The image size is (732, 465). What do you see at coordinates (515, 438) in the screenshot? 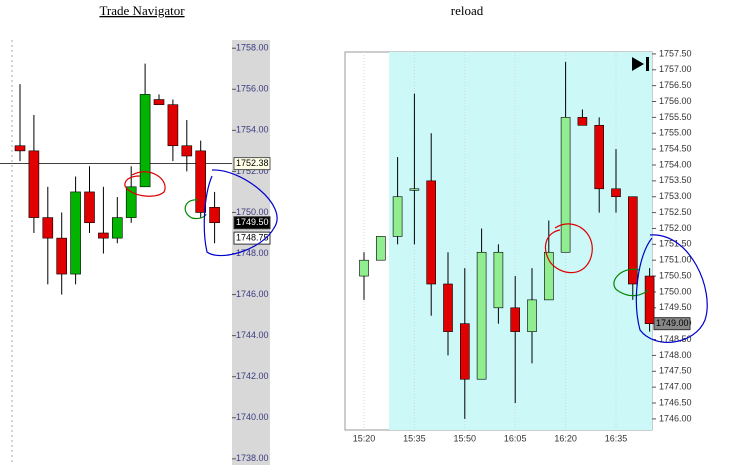
I see `x-tick-label: 16:05` at bounding box center [515, 438].